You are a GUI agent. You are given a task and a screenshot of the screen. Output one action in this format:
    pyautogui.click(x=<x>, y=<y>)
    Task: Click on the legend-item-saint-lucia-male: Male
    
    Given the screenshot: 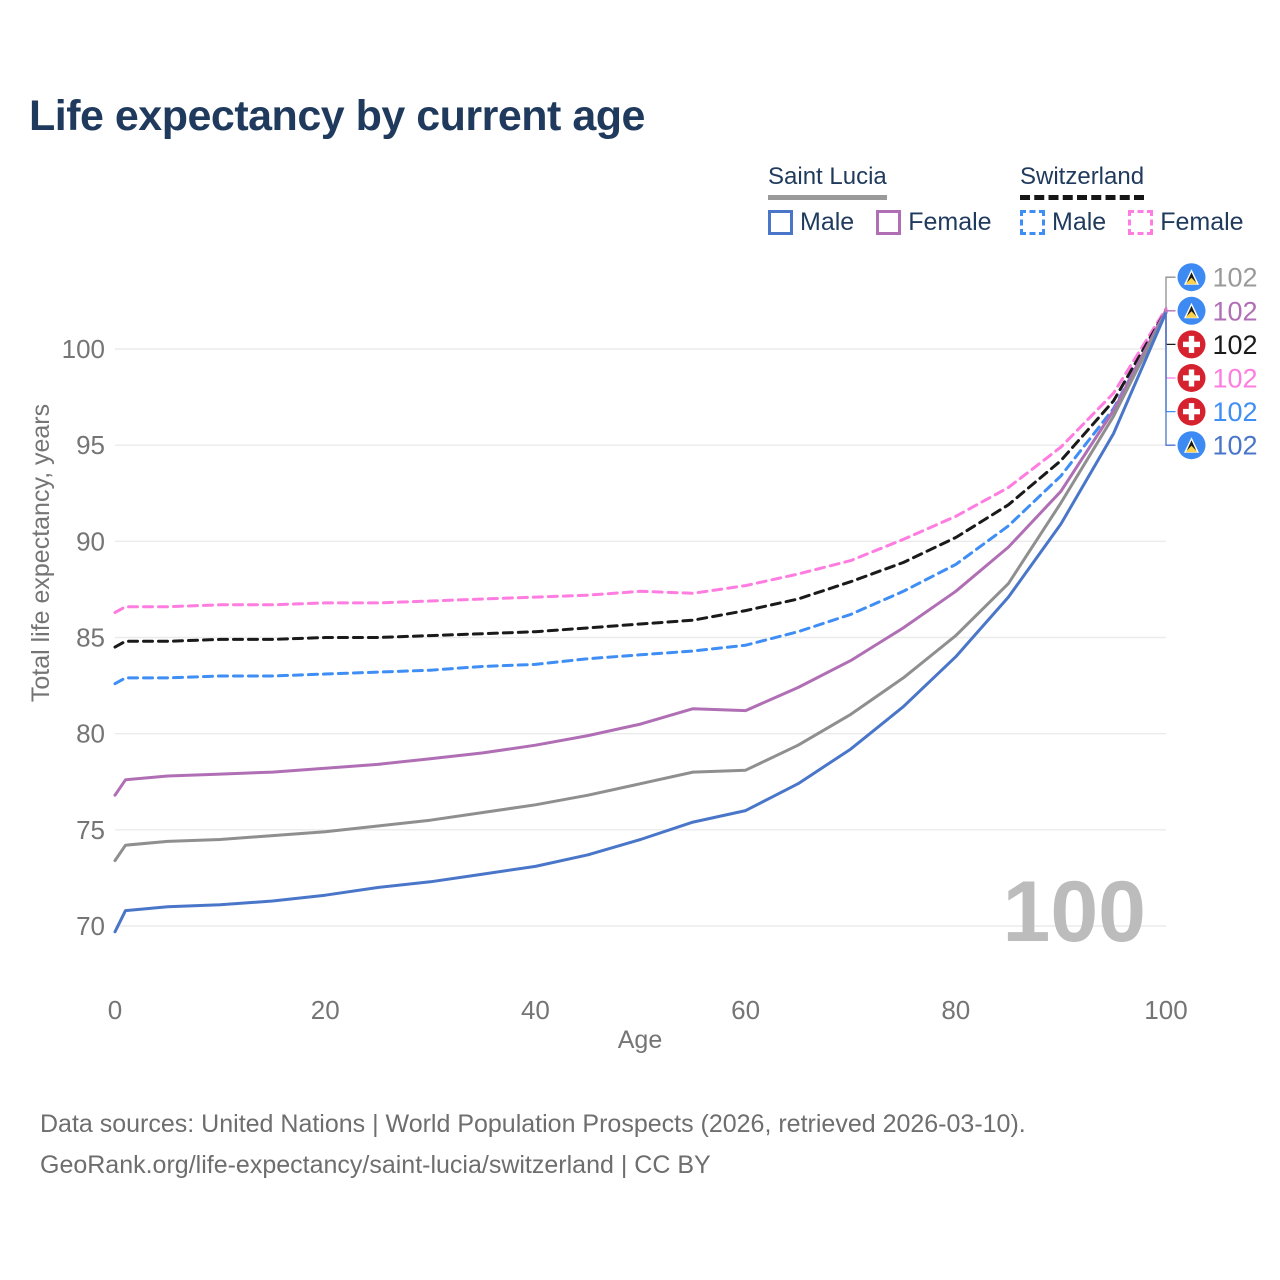 What is the action you would take?
    pyautogui.click(x=811, y=222)
    